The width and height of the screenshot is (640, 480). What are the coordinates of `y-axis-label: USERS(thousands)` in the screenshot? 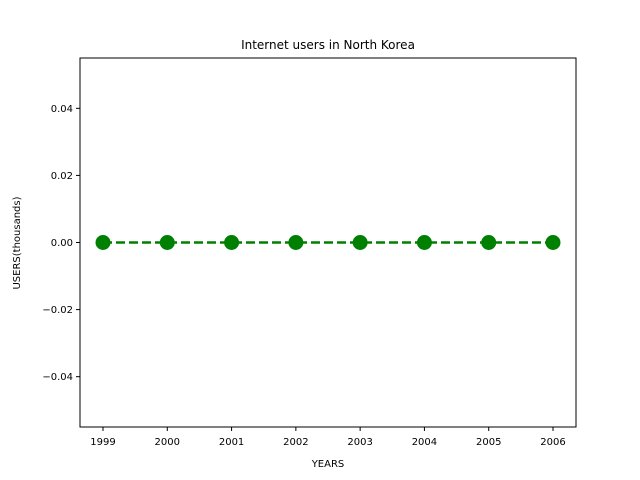 It's located at (17, 242).